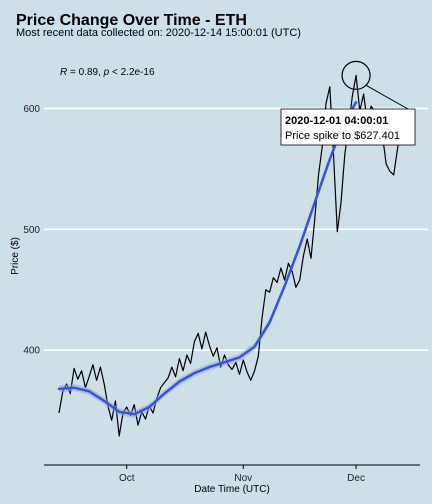  What do you see at coordinates (342, 136) in the screenshot?
I see `callout-message: Price spike to $627.401` at bounding box center [342, 136].